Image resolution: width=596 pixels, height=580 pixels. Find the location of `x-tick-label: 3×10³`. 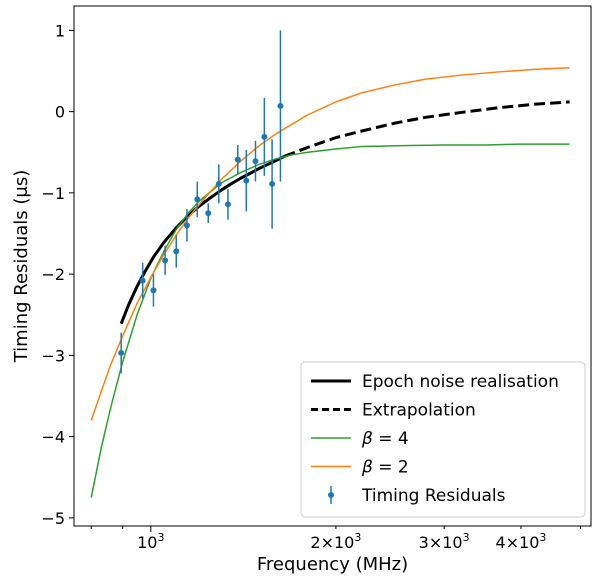

x-tick-label: 3×10³ is located at coordinates (444, 541).